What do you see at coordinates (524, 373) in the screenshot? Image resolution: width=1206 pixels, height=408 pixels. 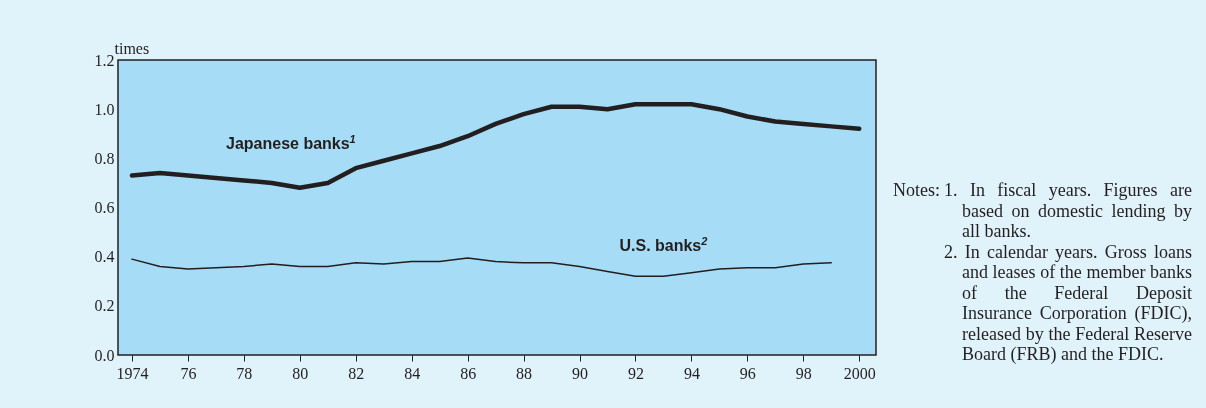 I see `x-tick-label: 88` at bounding box center [524, 373].